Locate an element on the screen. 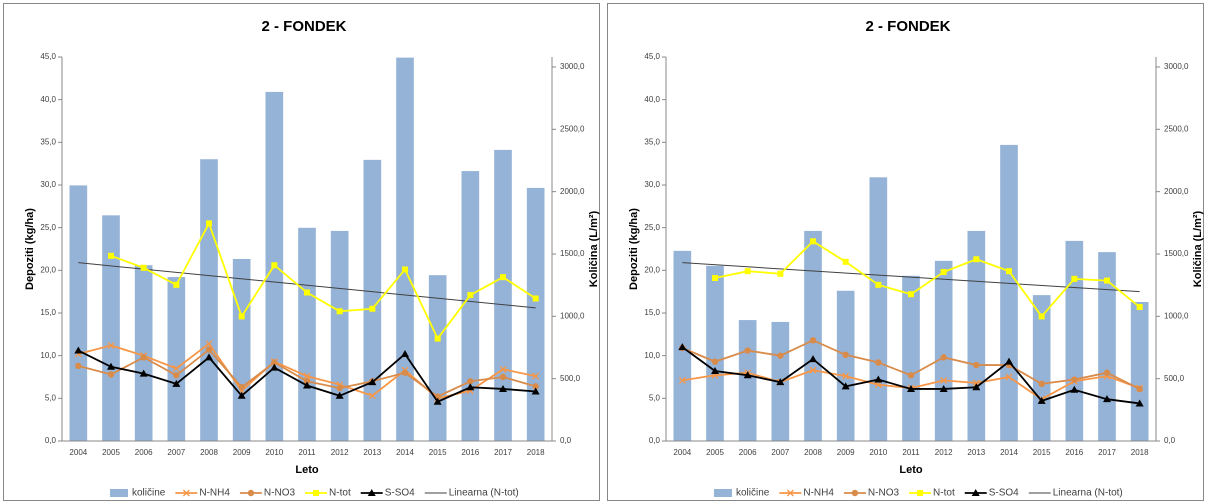  x-tick-label: 2014 is located at coordinates (1009, 452).